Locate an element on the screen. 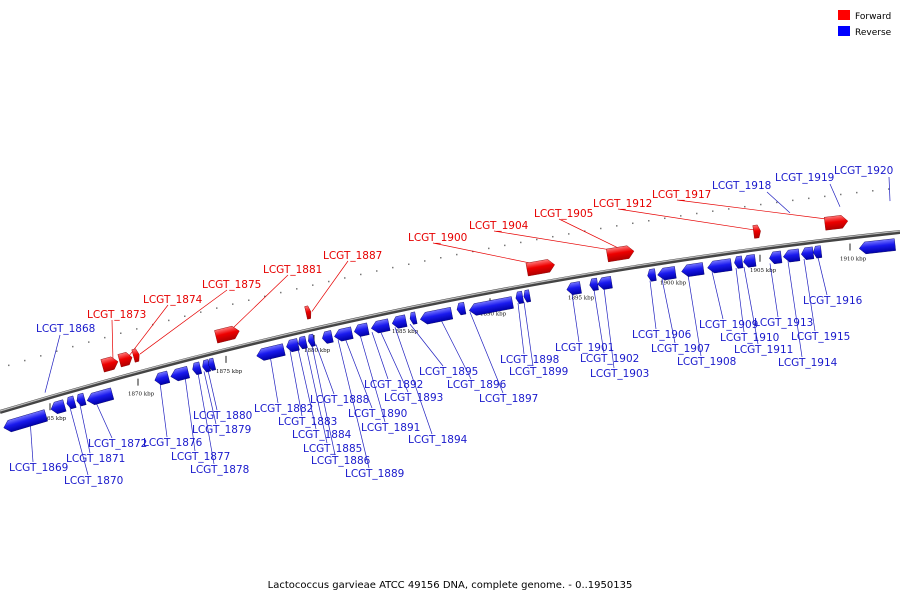  forward-gene-label: LCGT_1875 is located at coordinates (231, 285).